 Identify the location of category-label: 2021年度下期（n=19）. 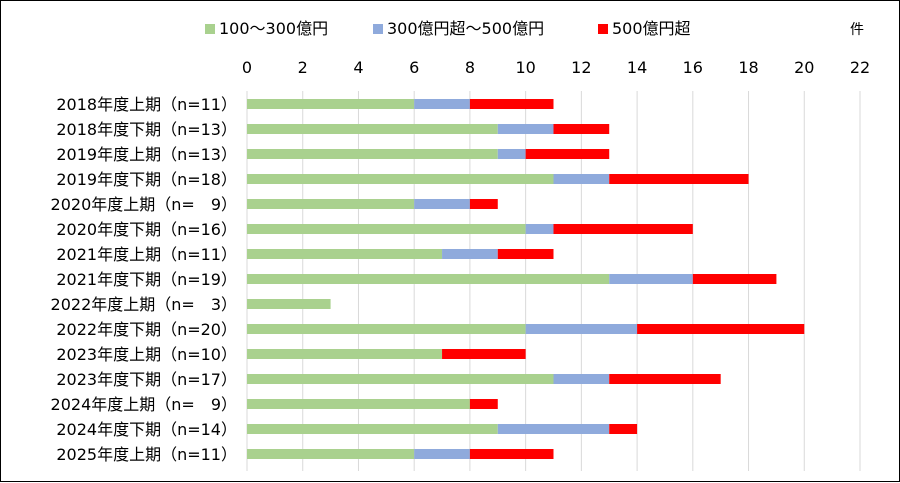
(146, 279).